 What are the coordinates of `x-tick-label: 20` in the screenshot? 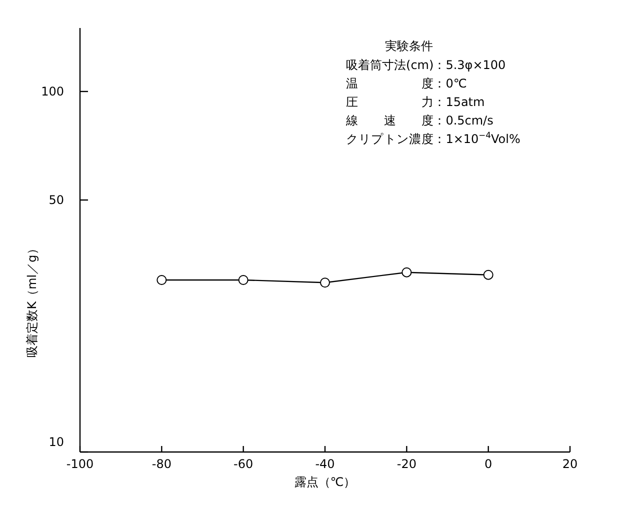 It's located at (570, 464).